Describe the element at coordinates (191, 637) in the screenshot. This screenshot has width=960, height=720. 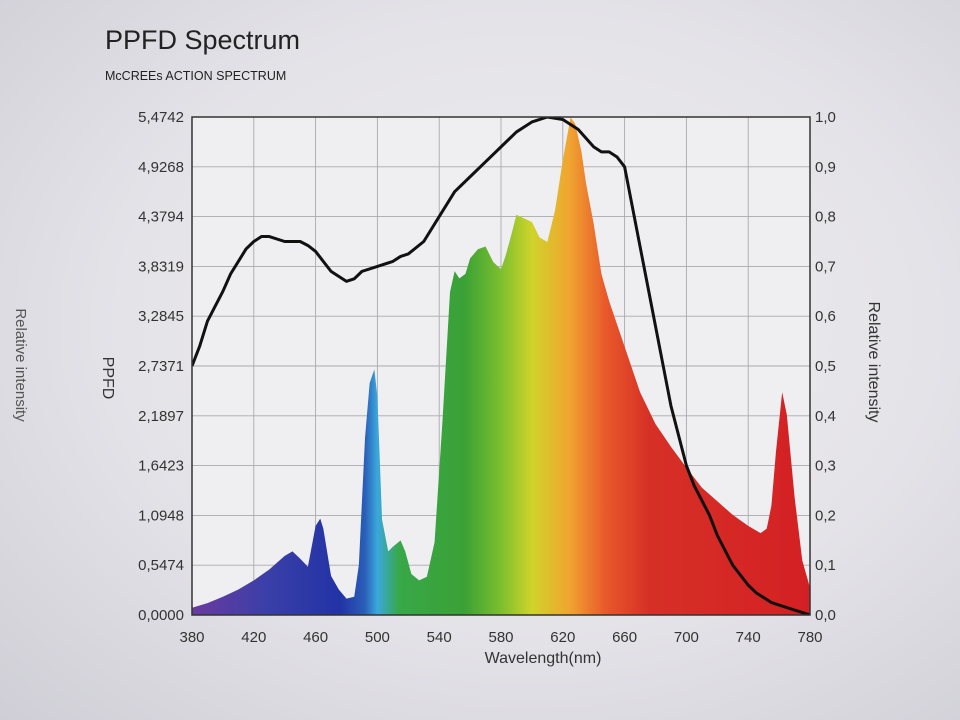
I see `x-tick-label: 380` at that location.